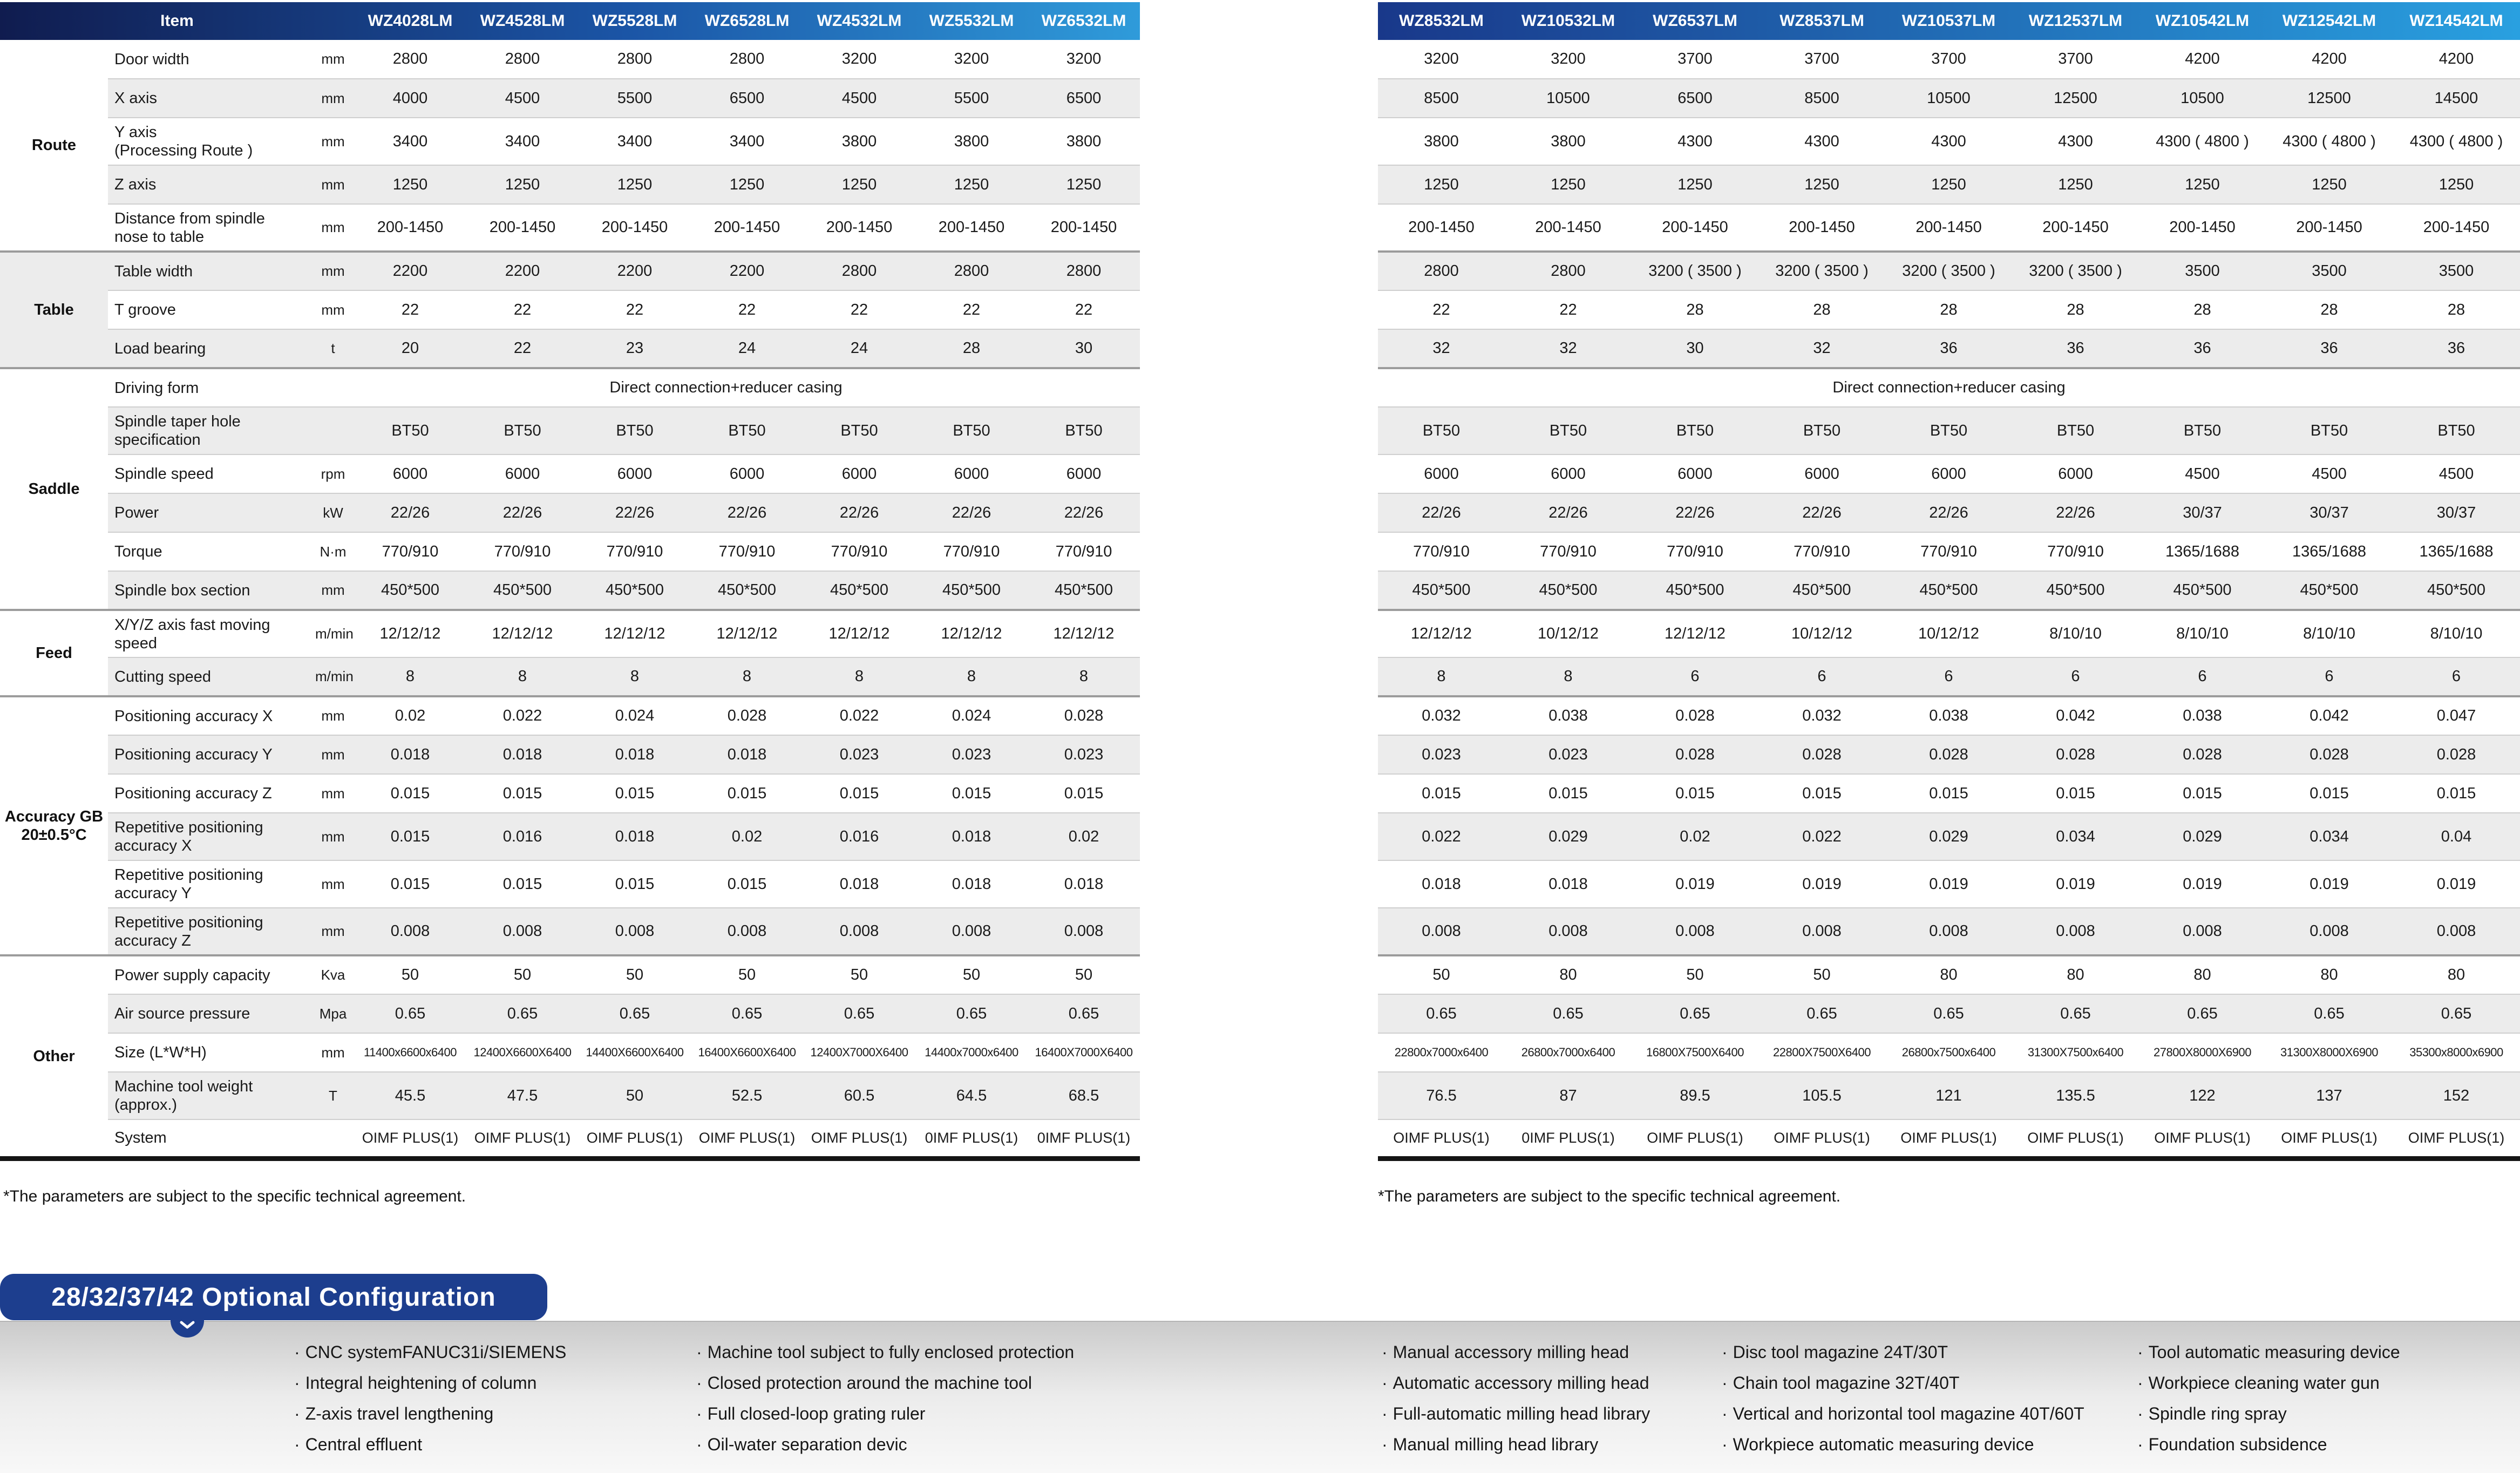 Image resolution: width=2520 pixels, height=1473 pixels. I want to click on spec-value: 12500, so click(2329, 98).